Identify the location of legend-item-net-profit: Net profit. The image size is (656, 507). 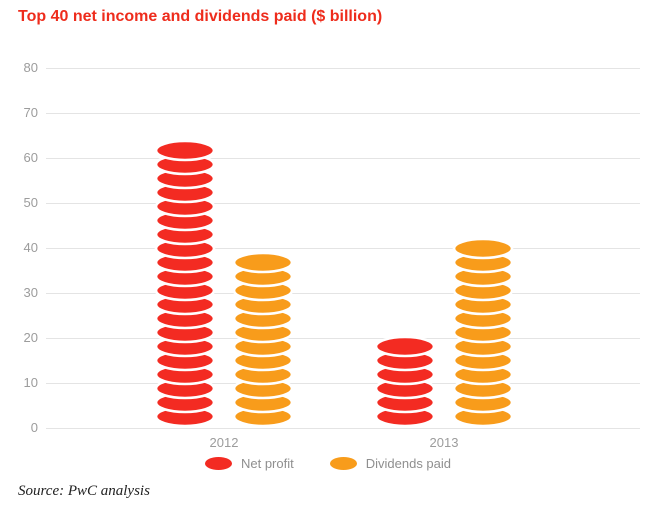
(249, 463).